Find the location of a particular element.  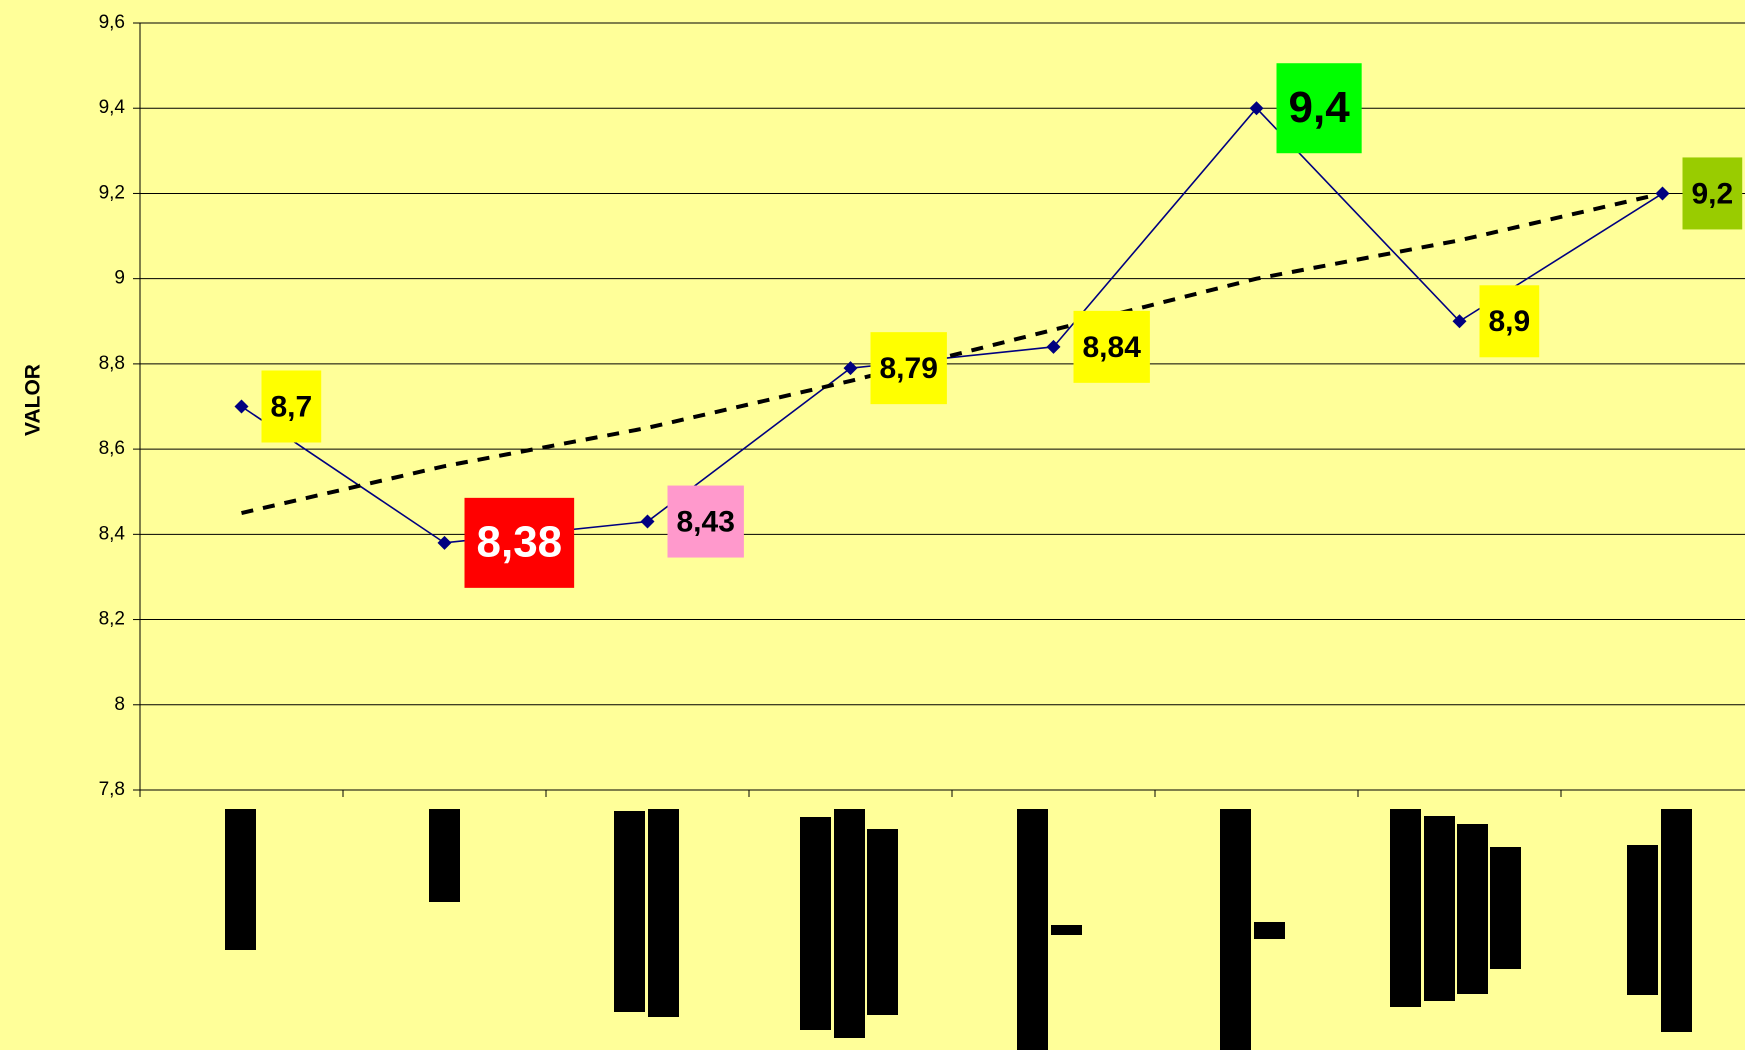

value-label: 8,7 is located at coordinates (292, 406).